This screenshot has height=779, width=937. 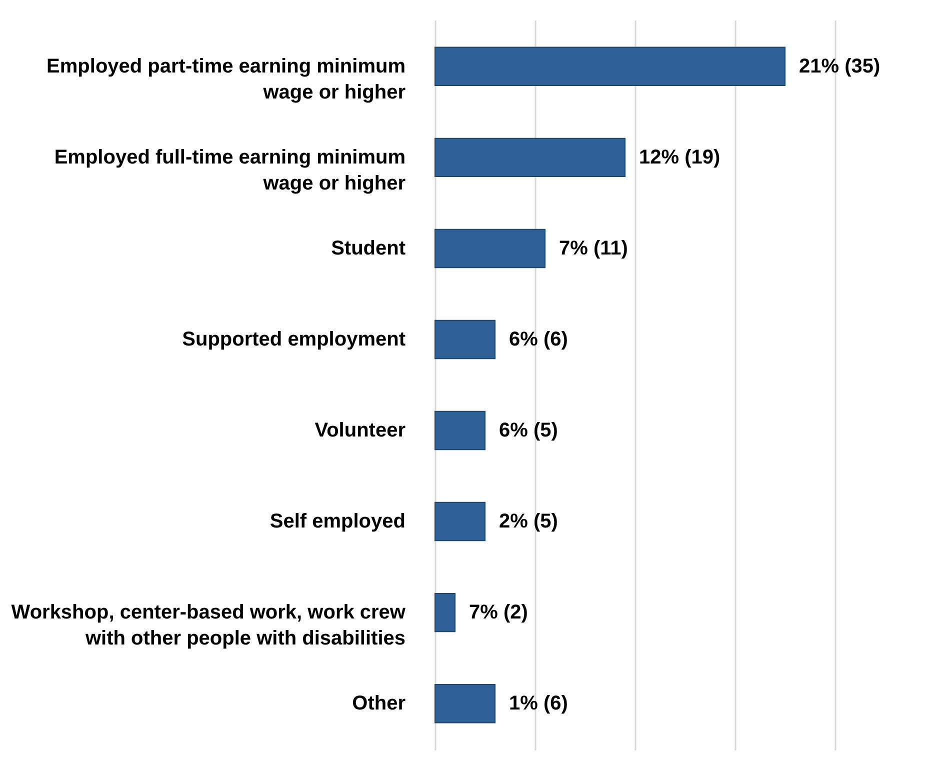 What do you see at coordinates (679, 157) in the screenshot?
I see `data-label: 12% (19)` at bounding box center [679, 157].